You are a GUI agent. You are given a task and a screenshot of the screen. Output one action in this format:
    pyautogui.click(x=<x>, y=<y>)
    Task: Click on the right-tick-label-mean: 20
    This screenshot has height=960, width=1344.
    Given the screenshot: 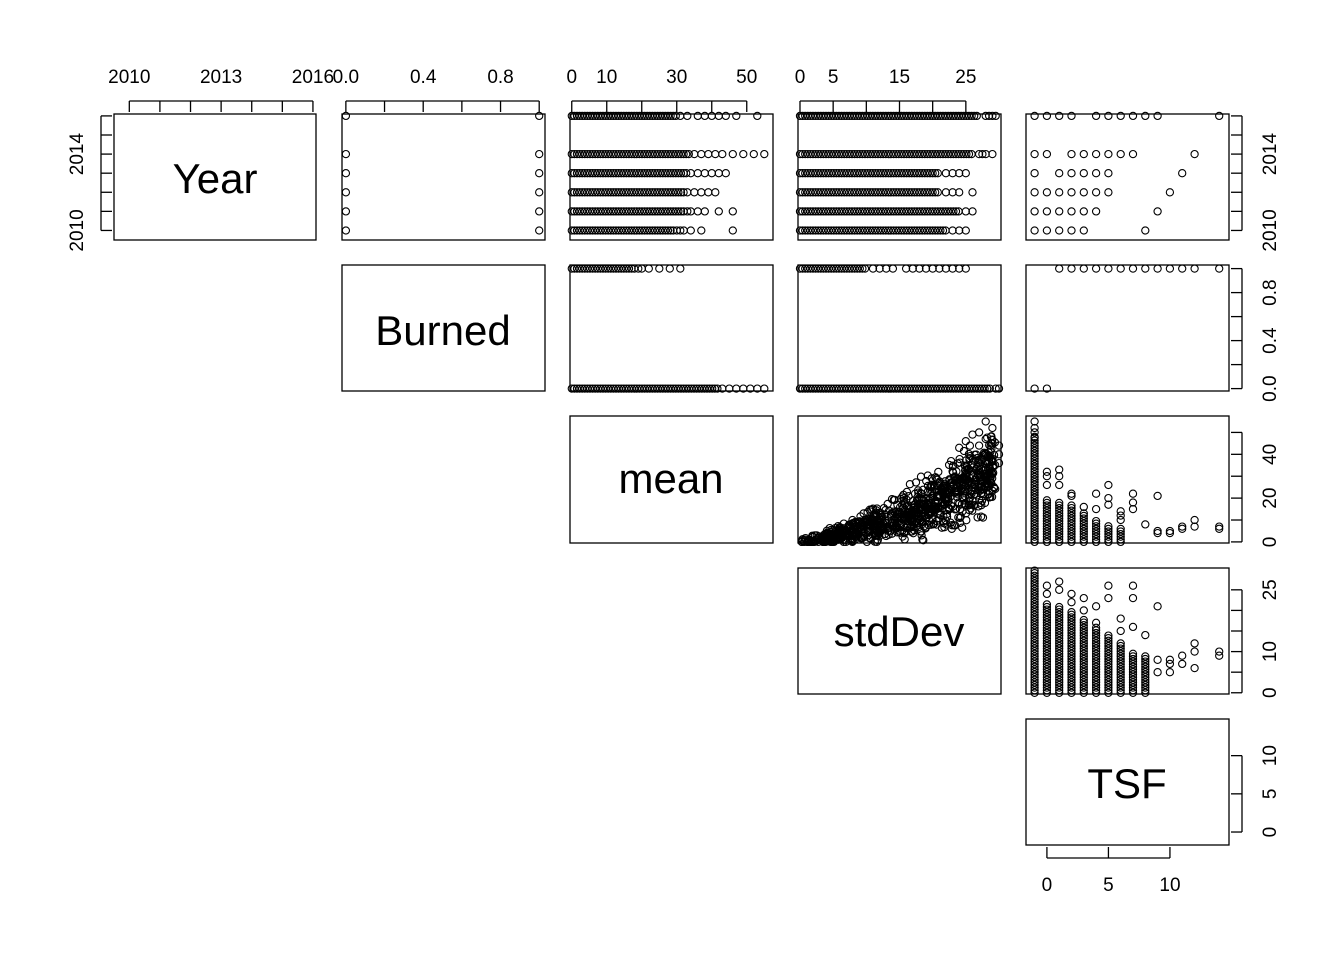 What is the action you would take?
    pyautogui.click(x=1270, y=498)
    